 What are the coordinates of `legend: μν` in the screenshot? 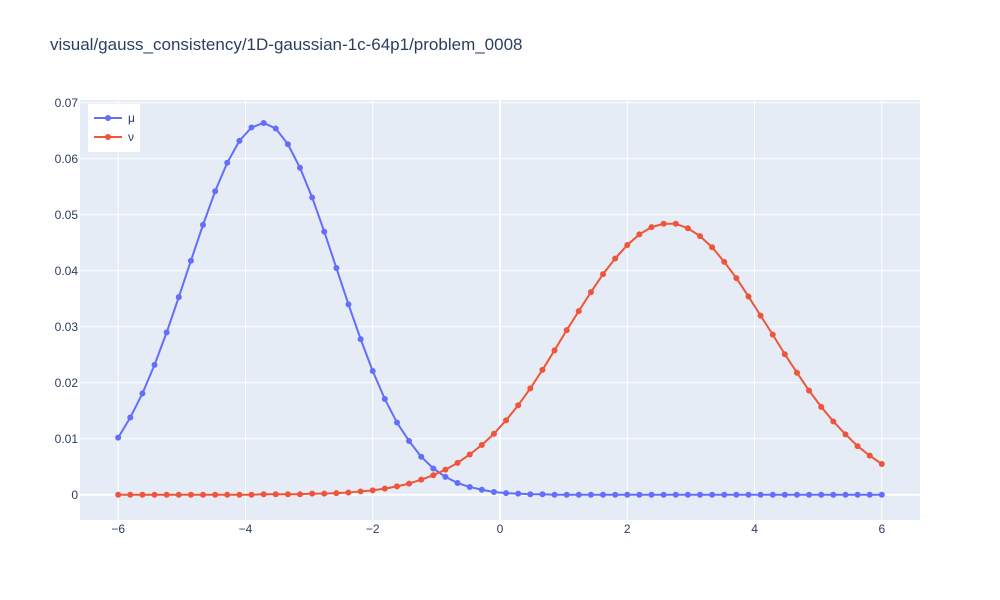 It's located at (114, 128).